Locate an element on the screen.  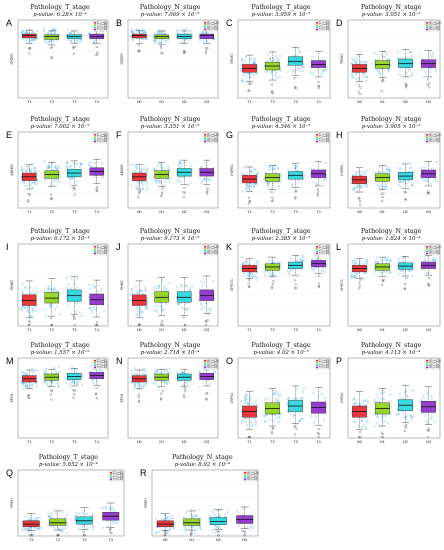
panel-pvalue: p-value: 3.959 × 10⁻⁵ is located at coordinates (282, 14).